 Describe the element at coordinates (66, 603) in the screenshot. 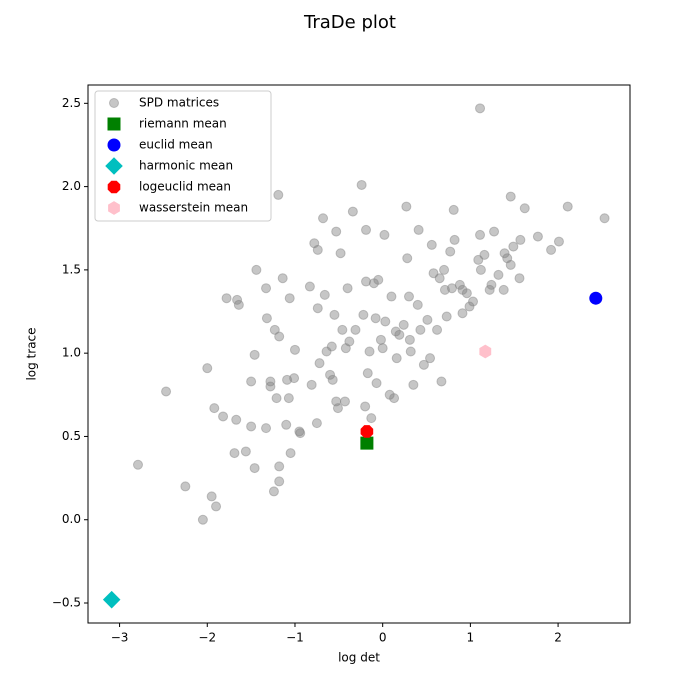

I see `y-tick-label: −0.5` at that location.